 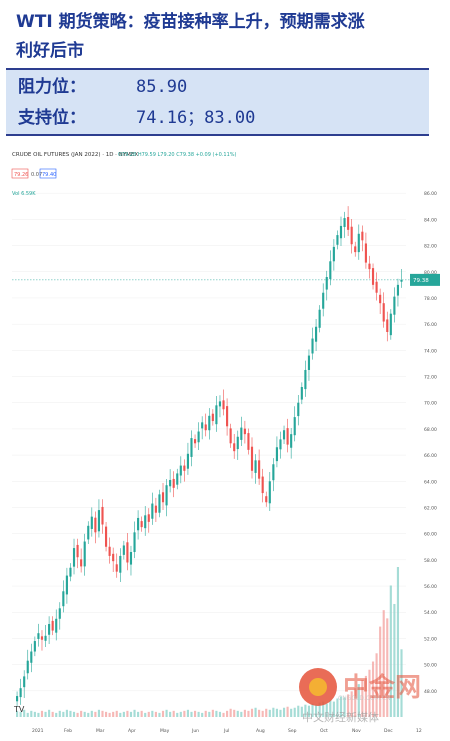 I want to click on watermark: 中金网 中文财经新媒体 CNGOLD.COM.CN, so click(x=360, y=696).